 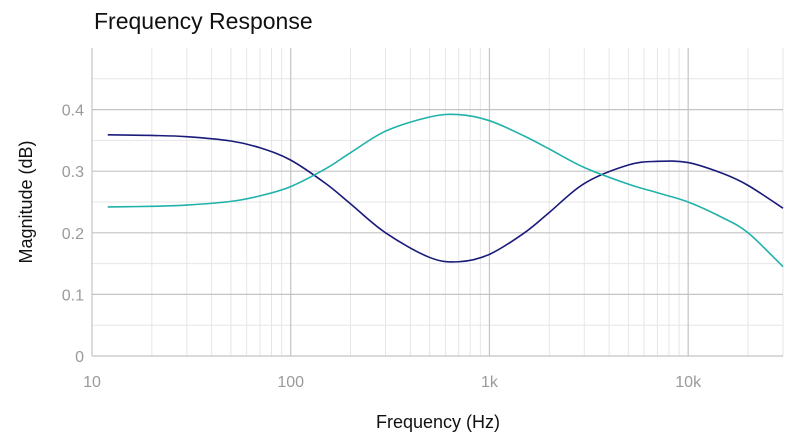 What do you see at coordinates (92, 382) in the screenshot?
I see `x-tick-label: 10` at bounding box center [92, 382].